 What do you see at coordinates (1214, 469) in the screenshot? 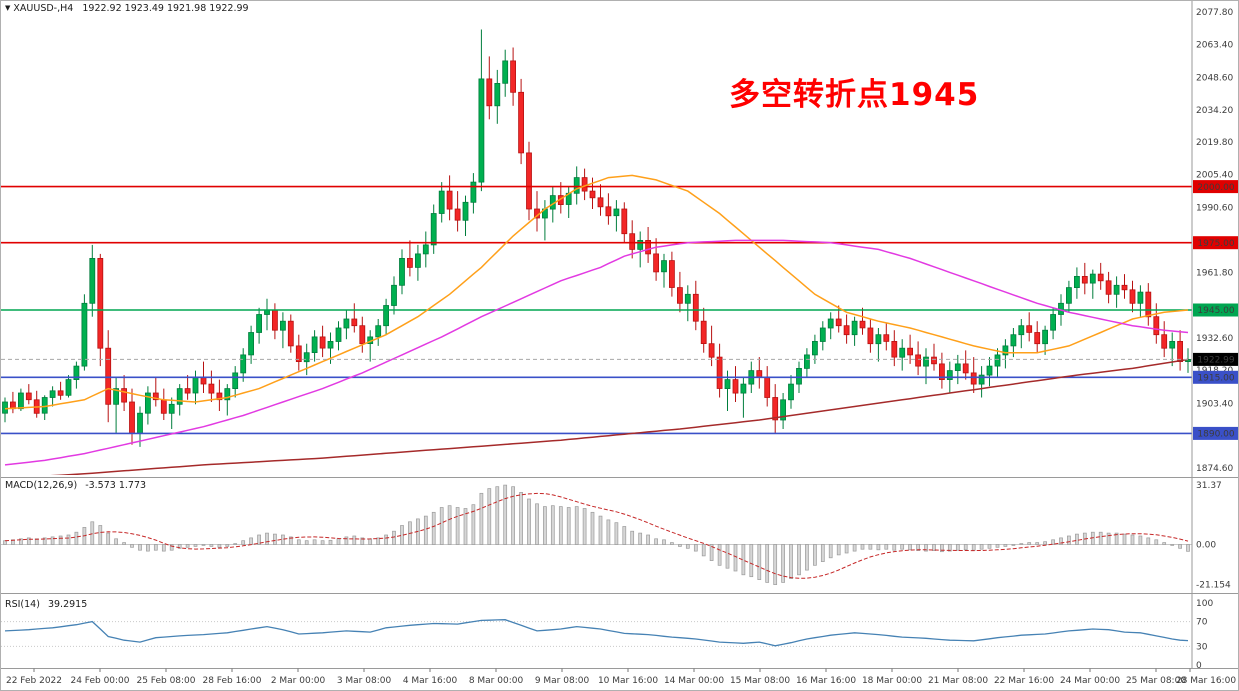
I see `svg-text: 1874.60` at bounding box center [1214, 469].